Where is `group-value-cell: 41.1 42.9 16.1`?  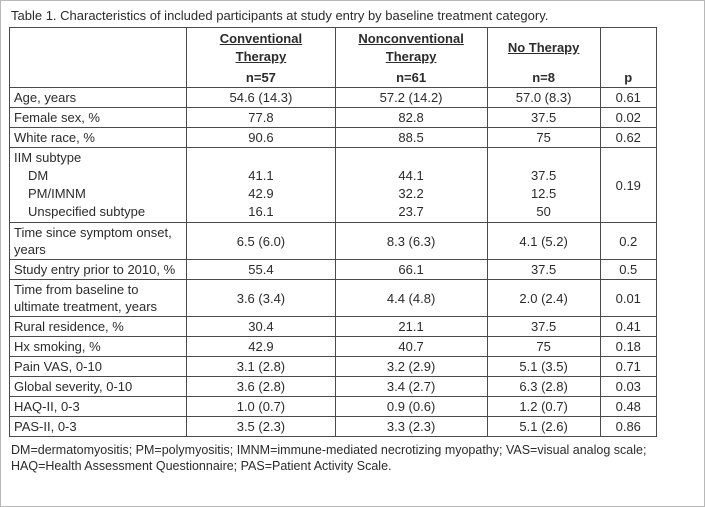
group-value-cell: 41.1 42.9 16.1 is located at coordinates (261, 185).